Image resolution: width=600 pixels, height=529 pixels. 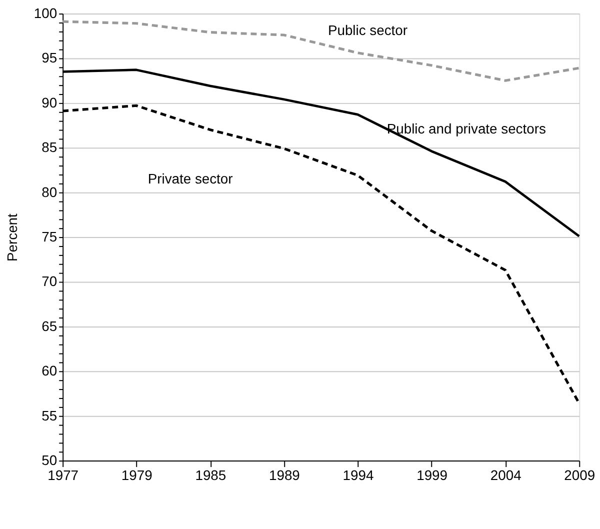 I want to click on y-tick-label: 90, so click(x=50, y=102).